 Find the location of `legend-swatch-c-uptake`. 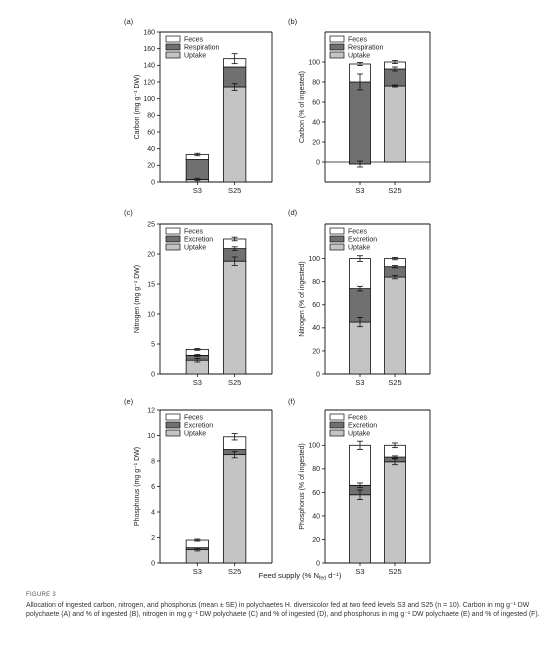

legend-swatch-c-uptake is located at coordinates (173, 247).